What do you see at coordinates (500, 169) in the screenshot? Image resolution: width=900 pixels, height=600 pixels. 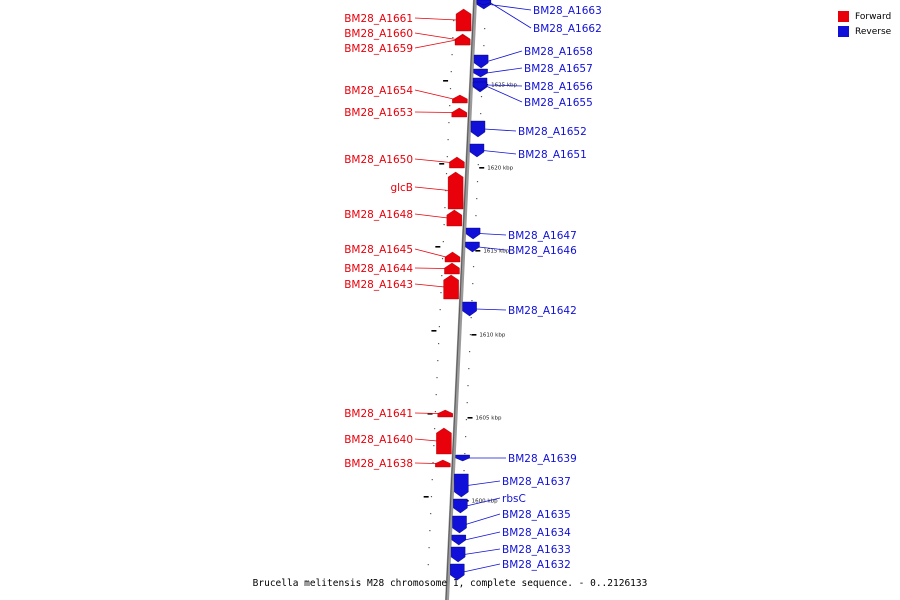 I see `scale-tick-label: 1620 kbp` at bounding box center [500, 169].